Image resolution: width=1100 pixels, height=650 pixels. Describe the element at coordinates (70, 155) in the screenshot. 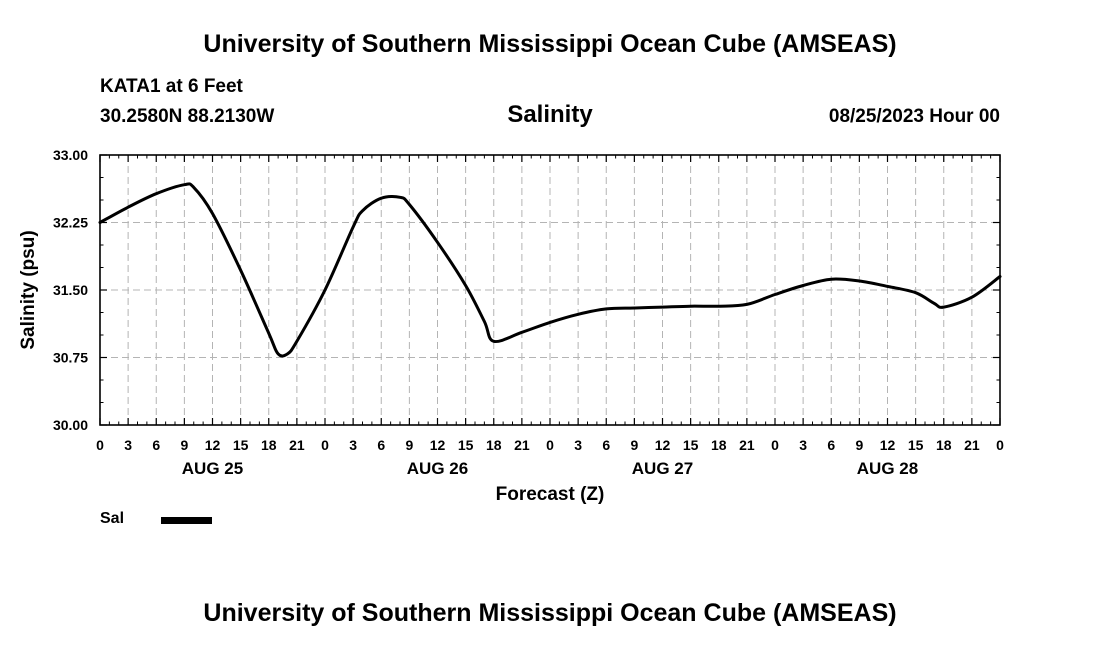

I see `y-tick-label: 33.00` at that location.